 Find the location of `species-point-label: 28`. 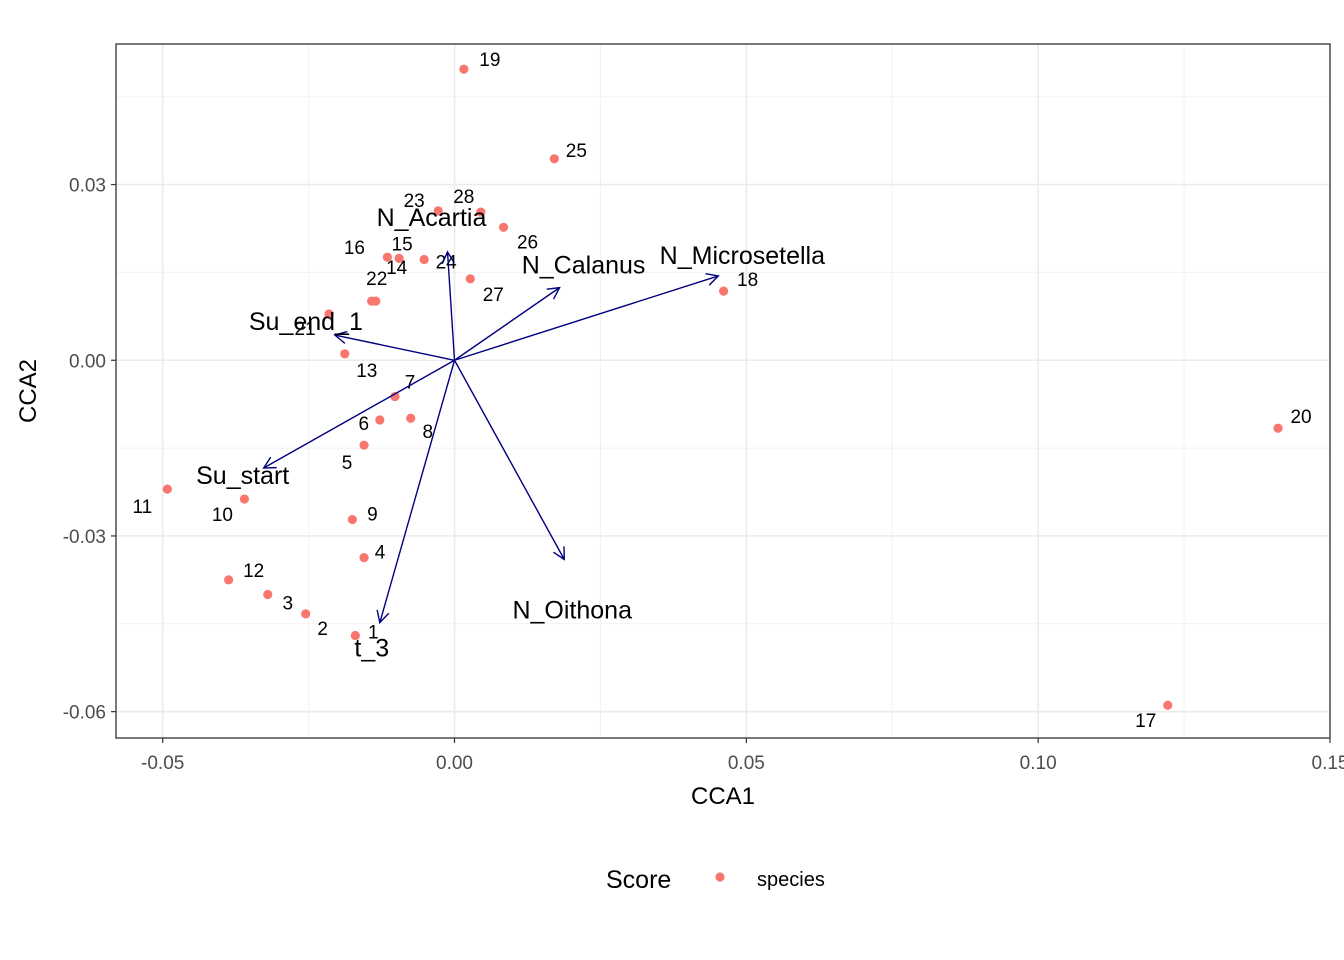

species-point-label: 28 is located at coordinates (463, 197).